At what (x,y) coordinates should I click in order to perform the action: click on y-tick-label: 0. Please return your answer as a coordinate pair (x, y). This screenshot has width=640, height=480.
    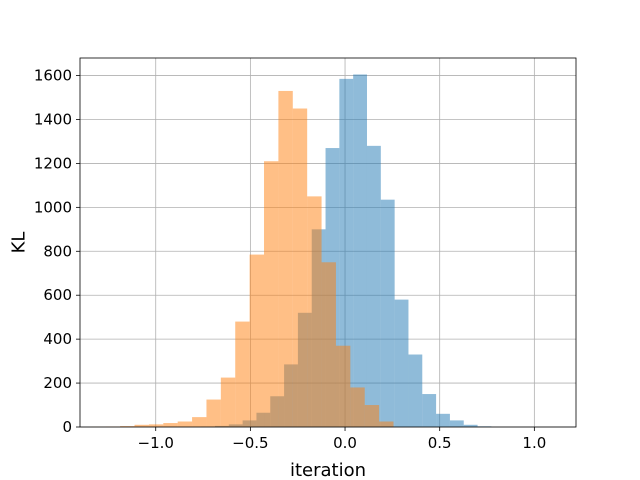
    Looking at the image, I should click on (67, 427).